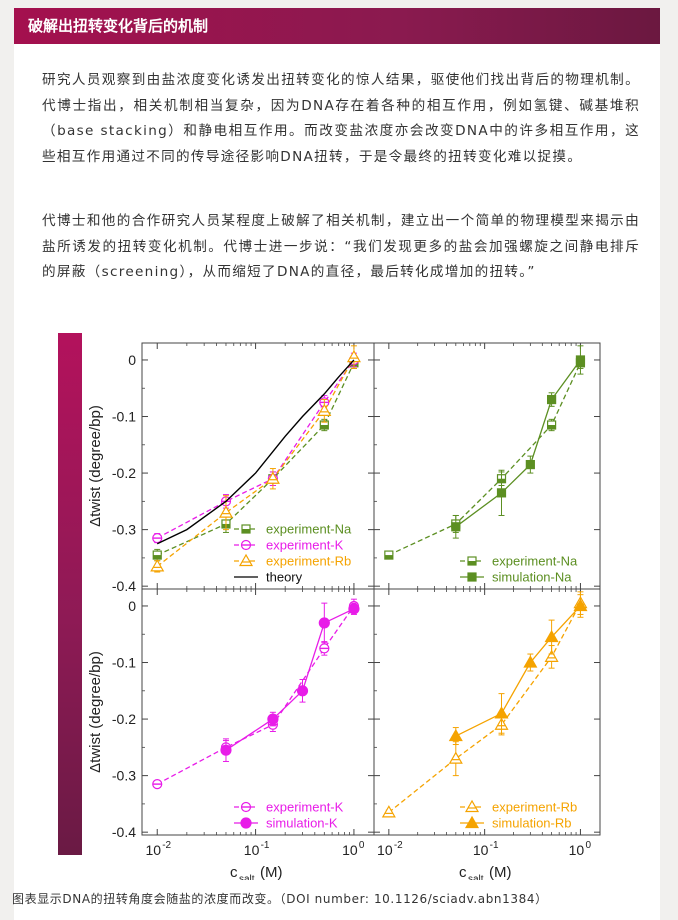  I want to click on figure-accent-bar, so click(70, 594).